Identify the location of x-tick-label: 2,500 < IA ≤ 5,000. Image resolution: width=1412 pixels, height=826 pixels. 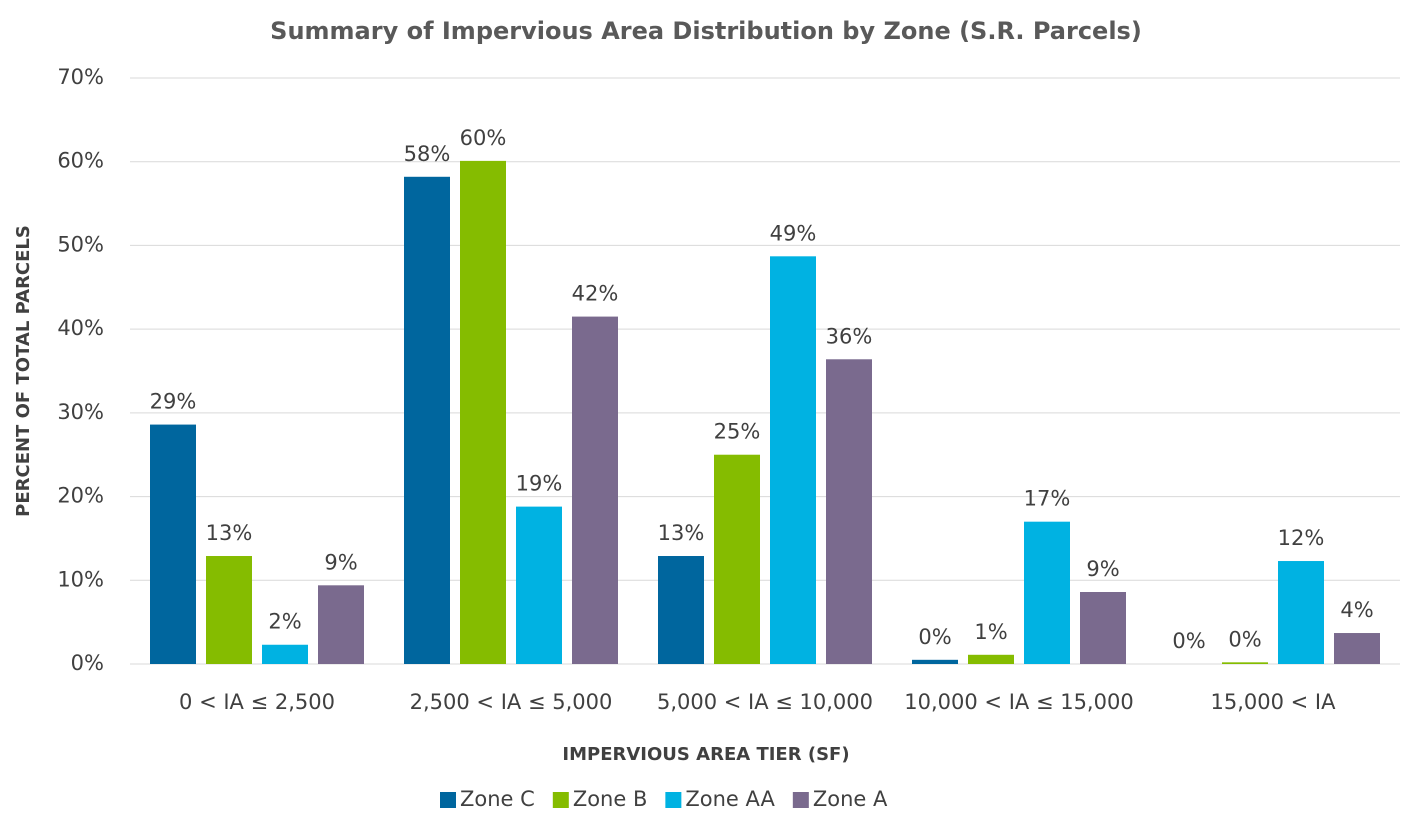
(511, 702).